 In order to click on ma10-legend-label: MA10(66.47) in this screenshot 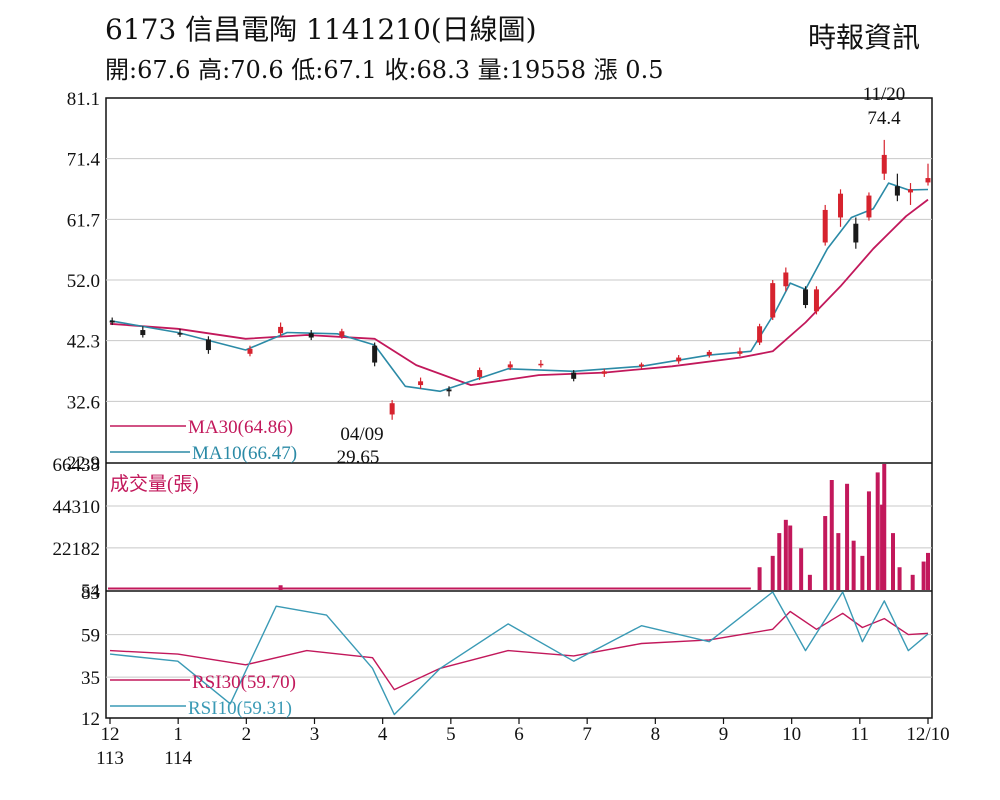, I will do `click(244, 453)`.